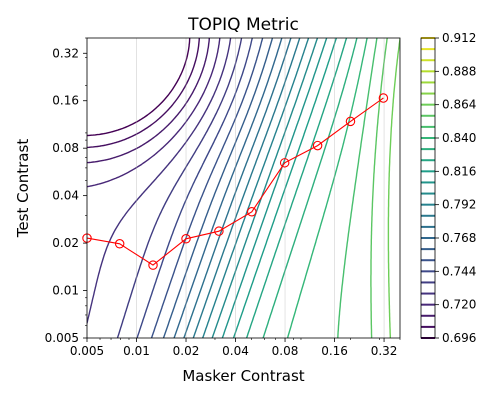 The height and width of the screenshot is (400, 500). I want to click on colorbar-tick-label: 0.816, so click(459, 171).